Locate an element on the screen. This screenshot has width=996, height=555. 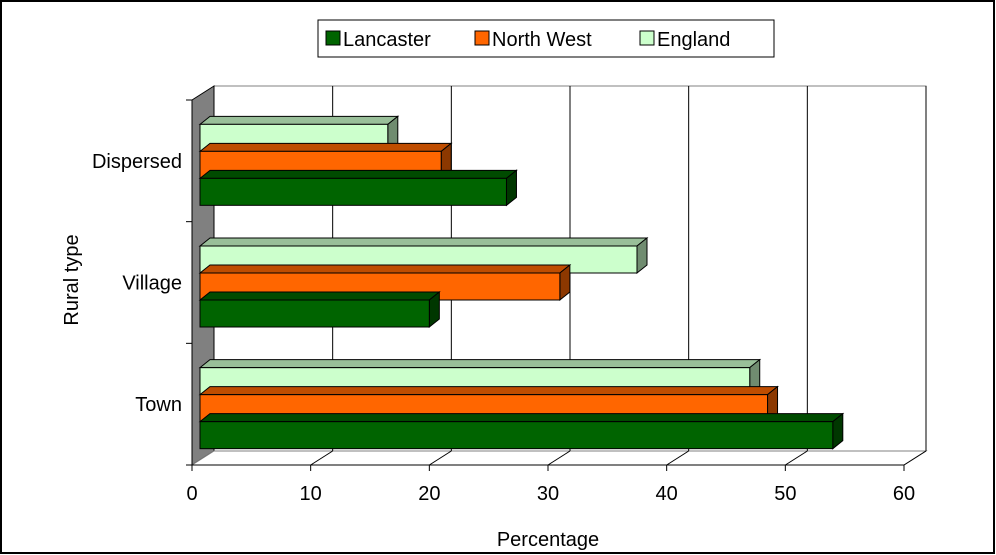
x-tick-label: 50 is located at coordinates (785, 494).